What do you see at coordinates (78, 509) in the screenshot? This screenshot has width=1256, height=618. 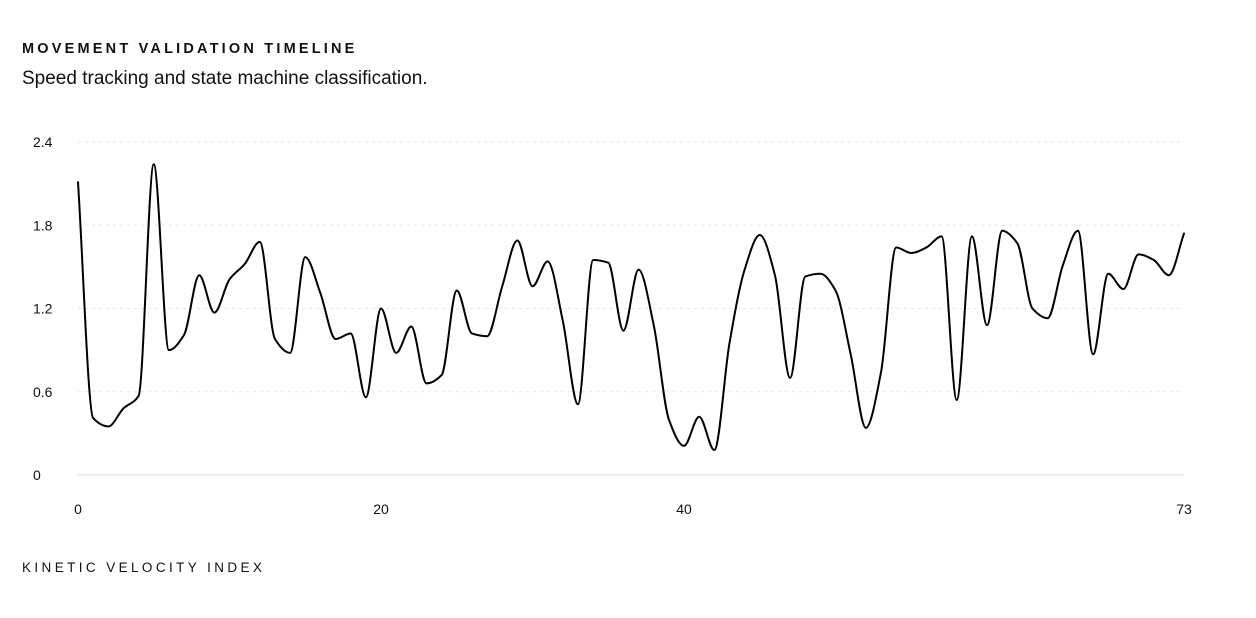 I see `x-tick-label: 0` at bounding box center [78, 509].